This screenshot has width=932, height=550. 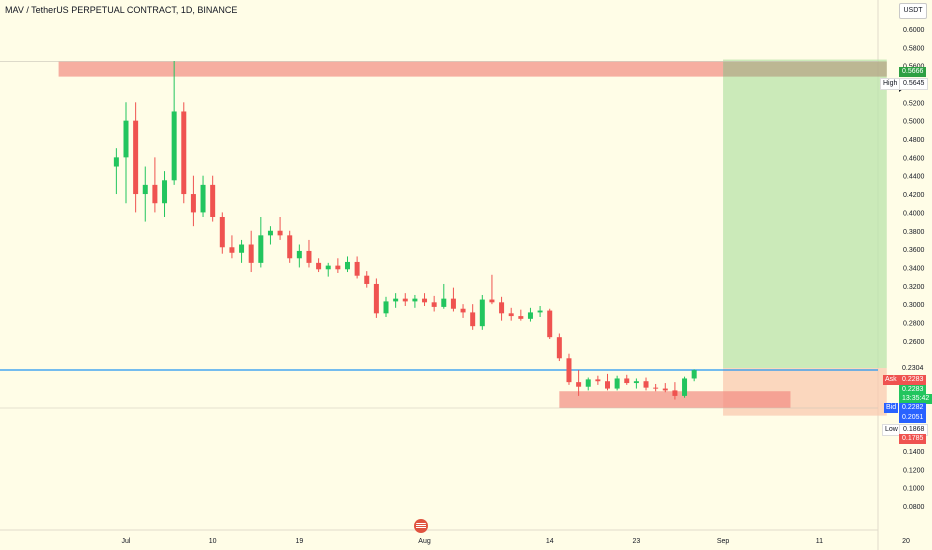 What do you see at coordinates (914, 250) in the screenshot?
I see `y-tick-label: 0.3600` at bounding box center [914, 250].